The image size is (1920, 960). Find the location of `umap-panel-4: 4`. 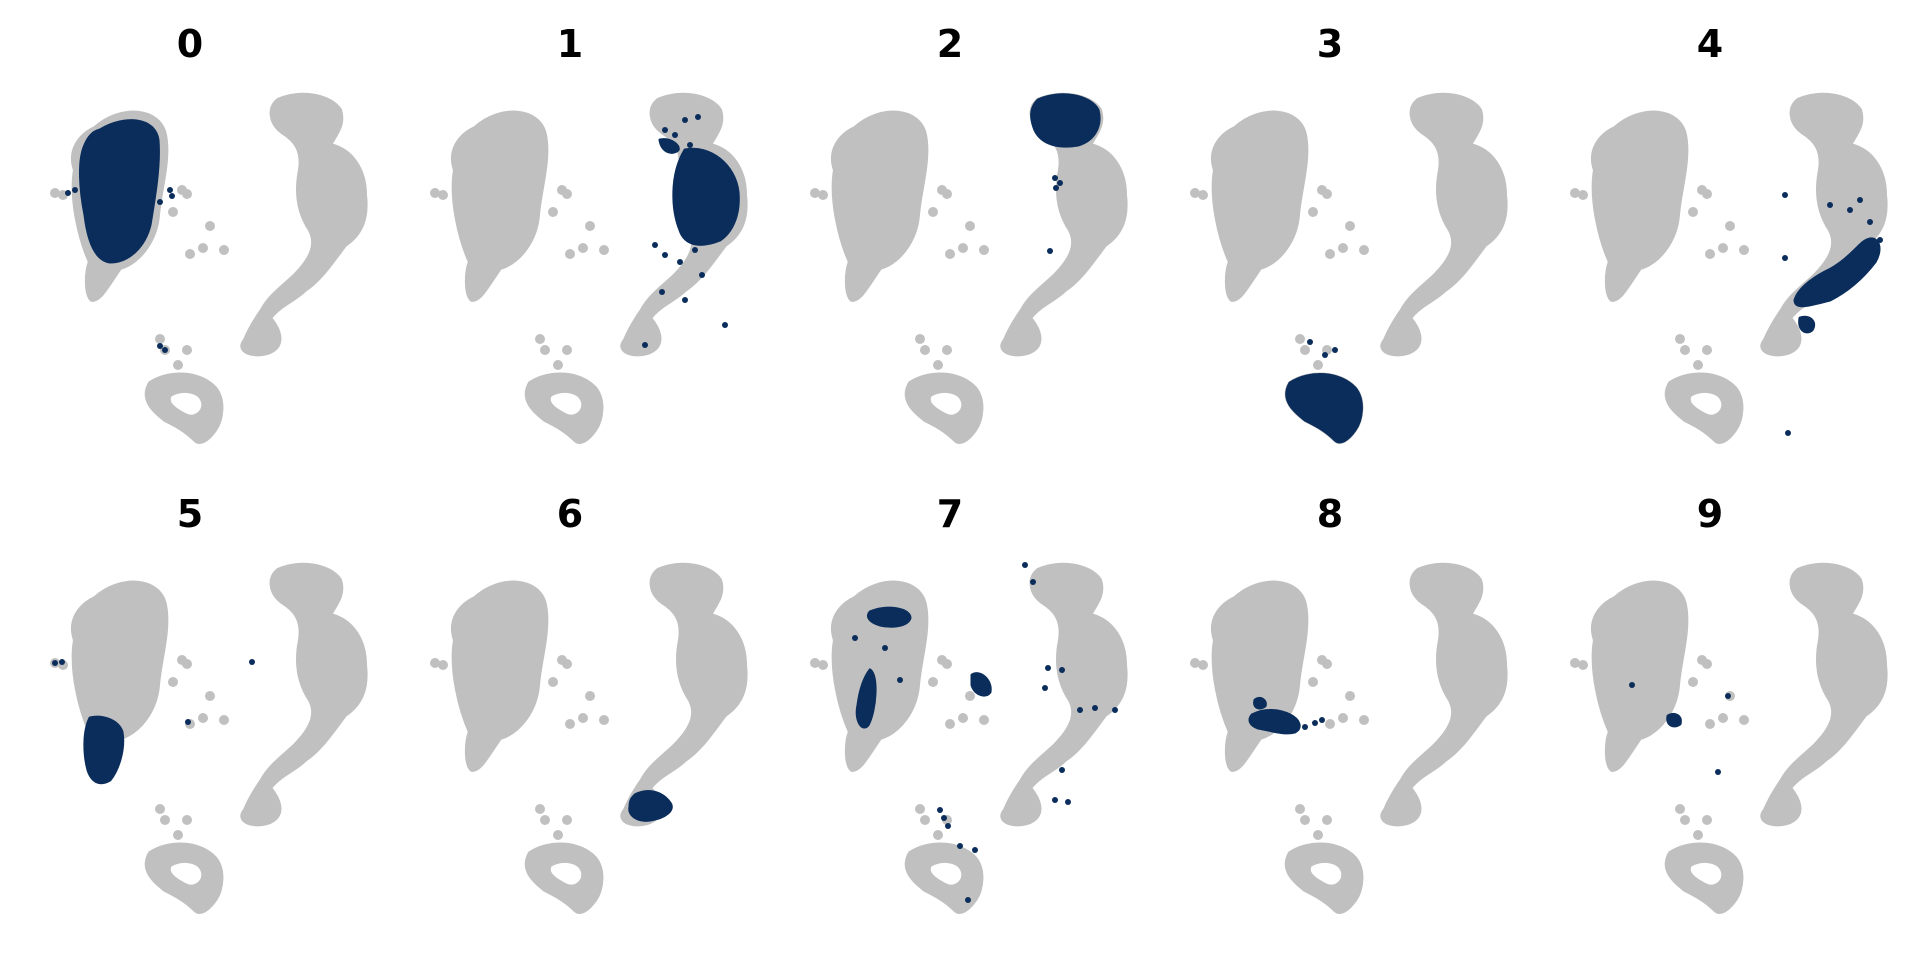

umap-panel-4: 4 is located at coordinates (1710, 230).